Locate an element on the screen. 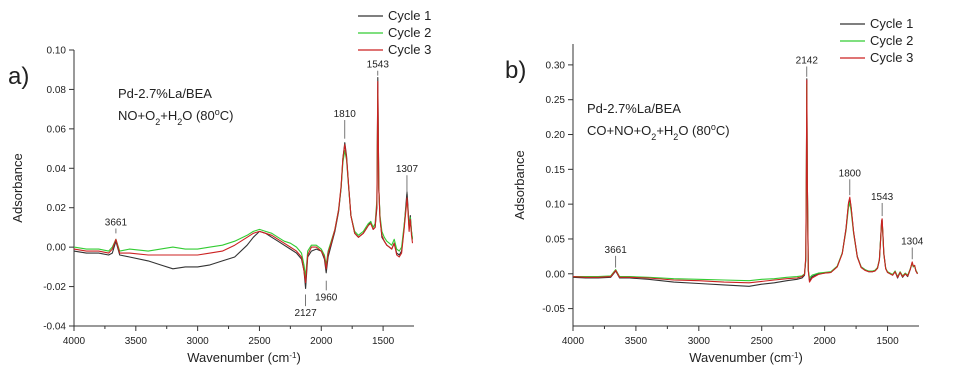 The width and height of the screenshot is (969, 371). y-tick-label: 0.04 is located at coordinates (57, 169).